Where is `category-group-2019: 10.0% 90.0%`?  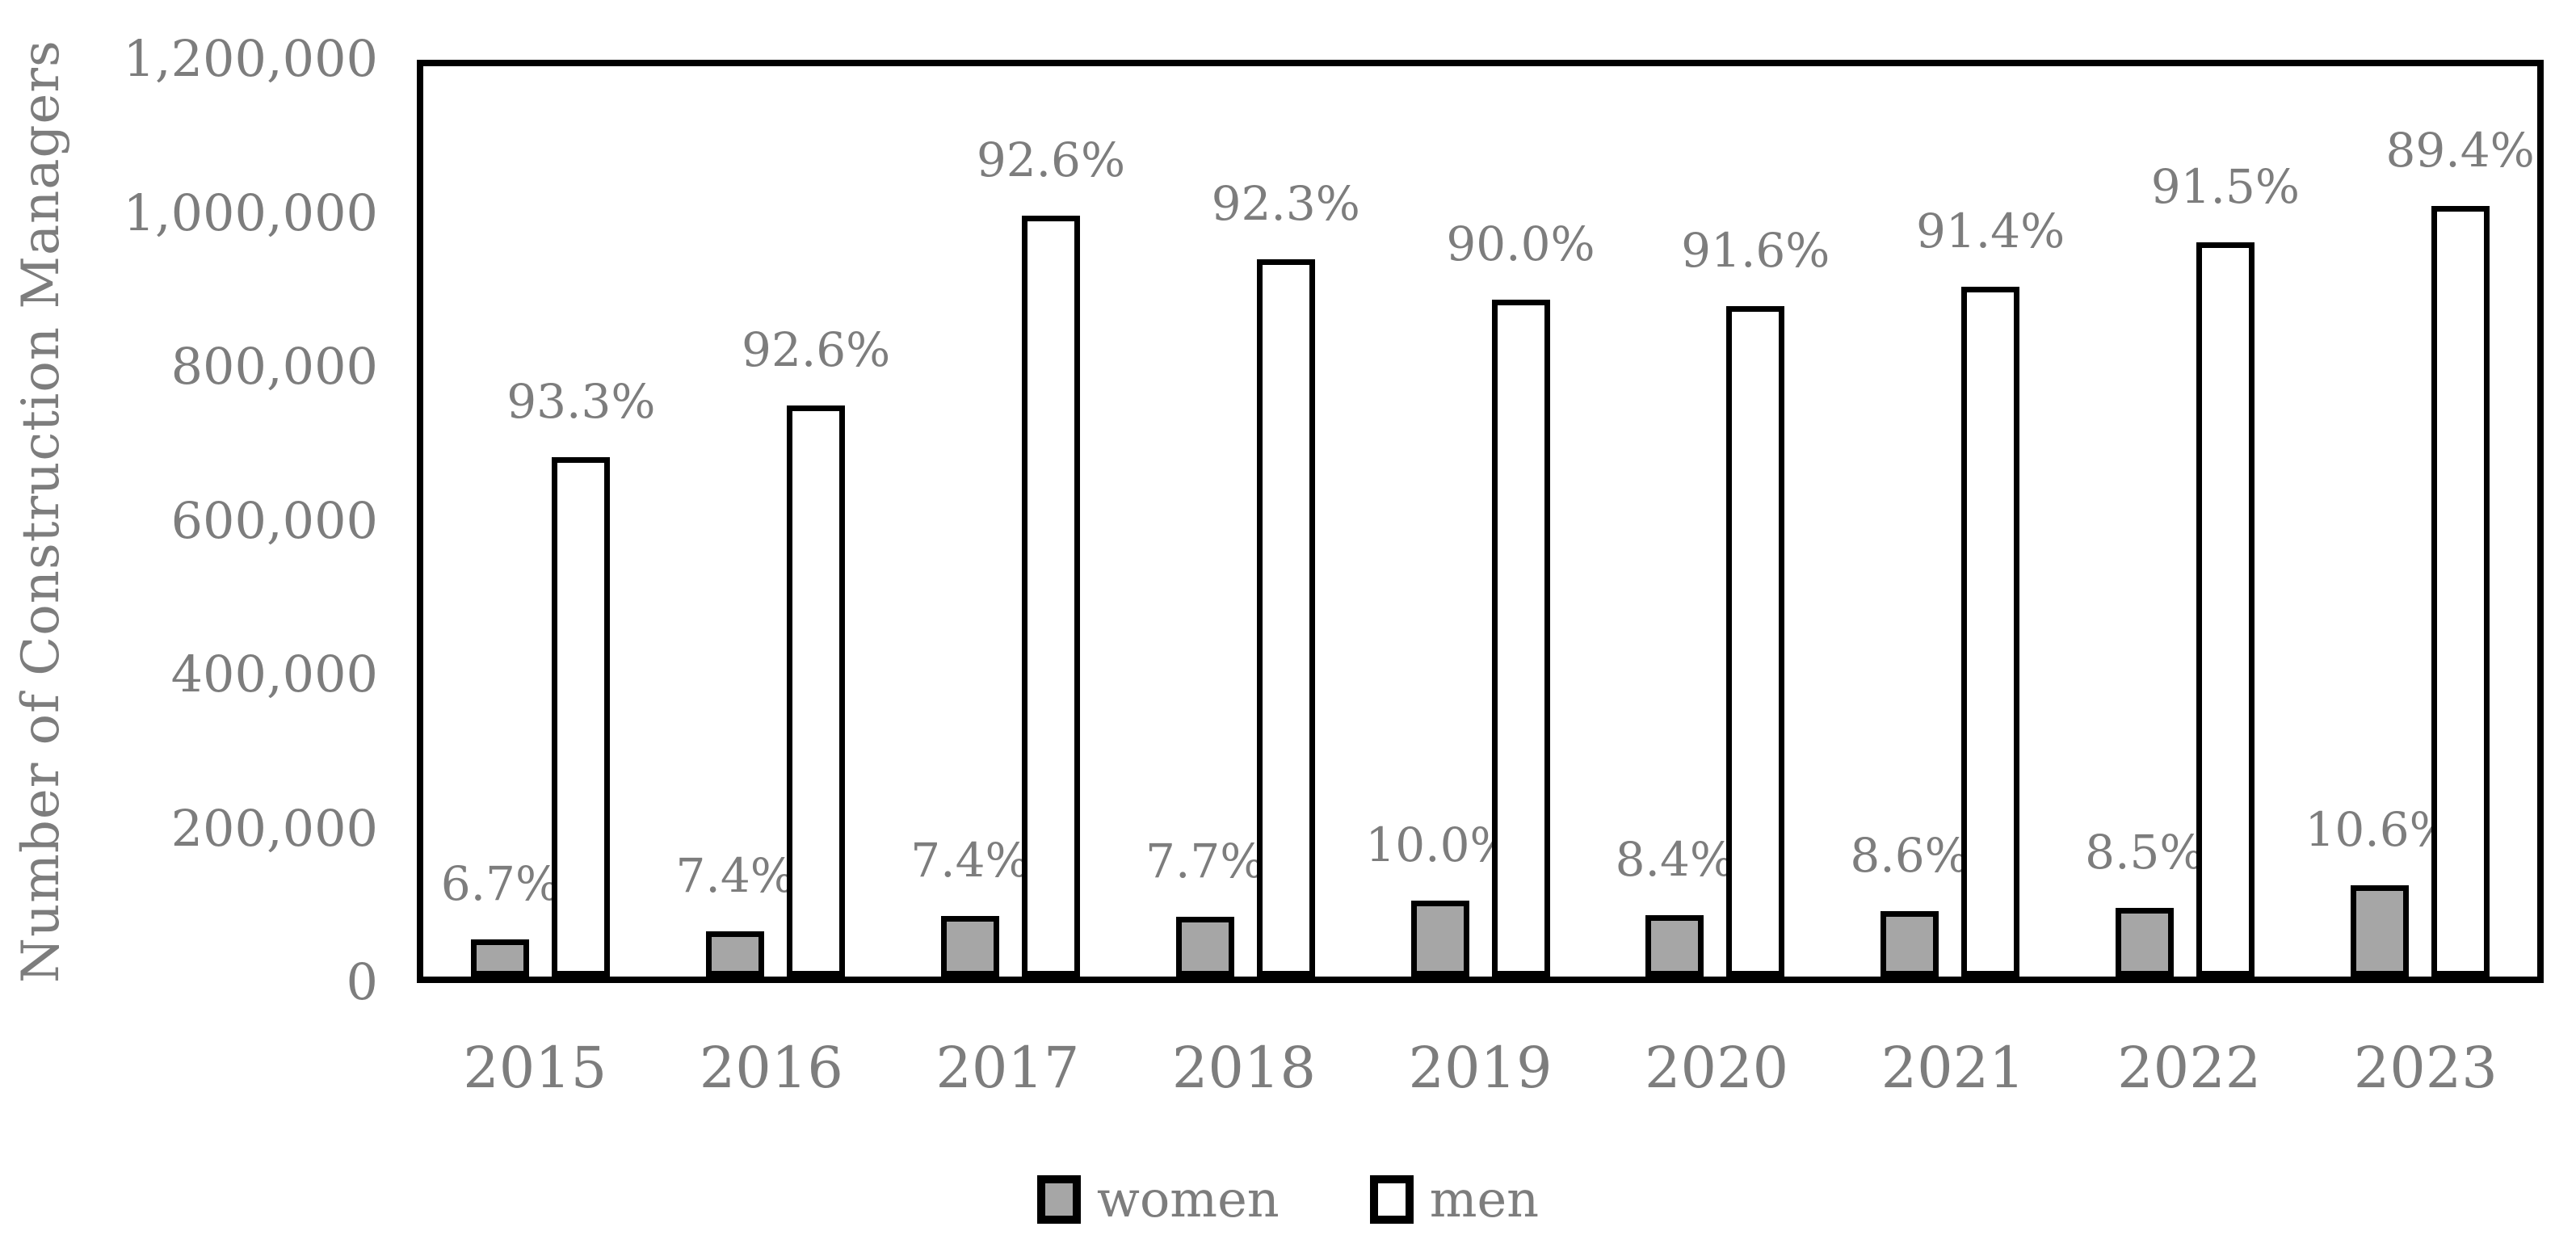 category-group-2019: 10.0% 90.0% is located at coordinates (1480, 521).